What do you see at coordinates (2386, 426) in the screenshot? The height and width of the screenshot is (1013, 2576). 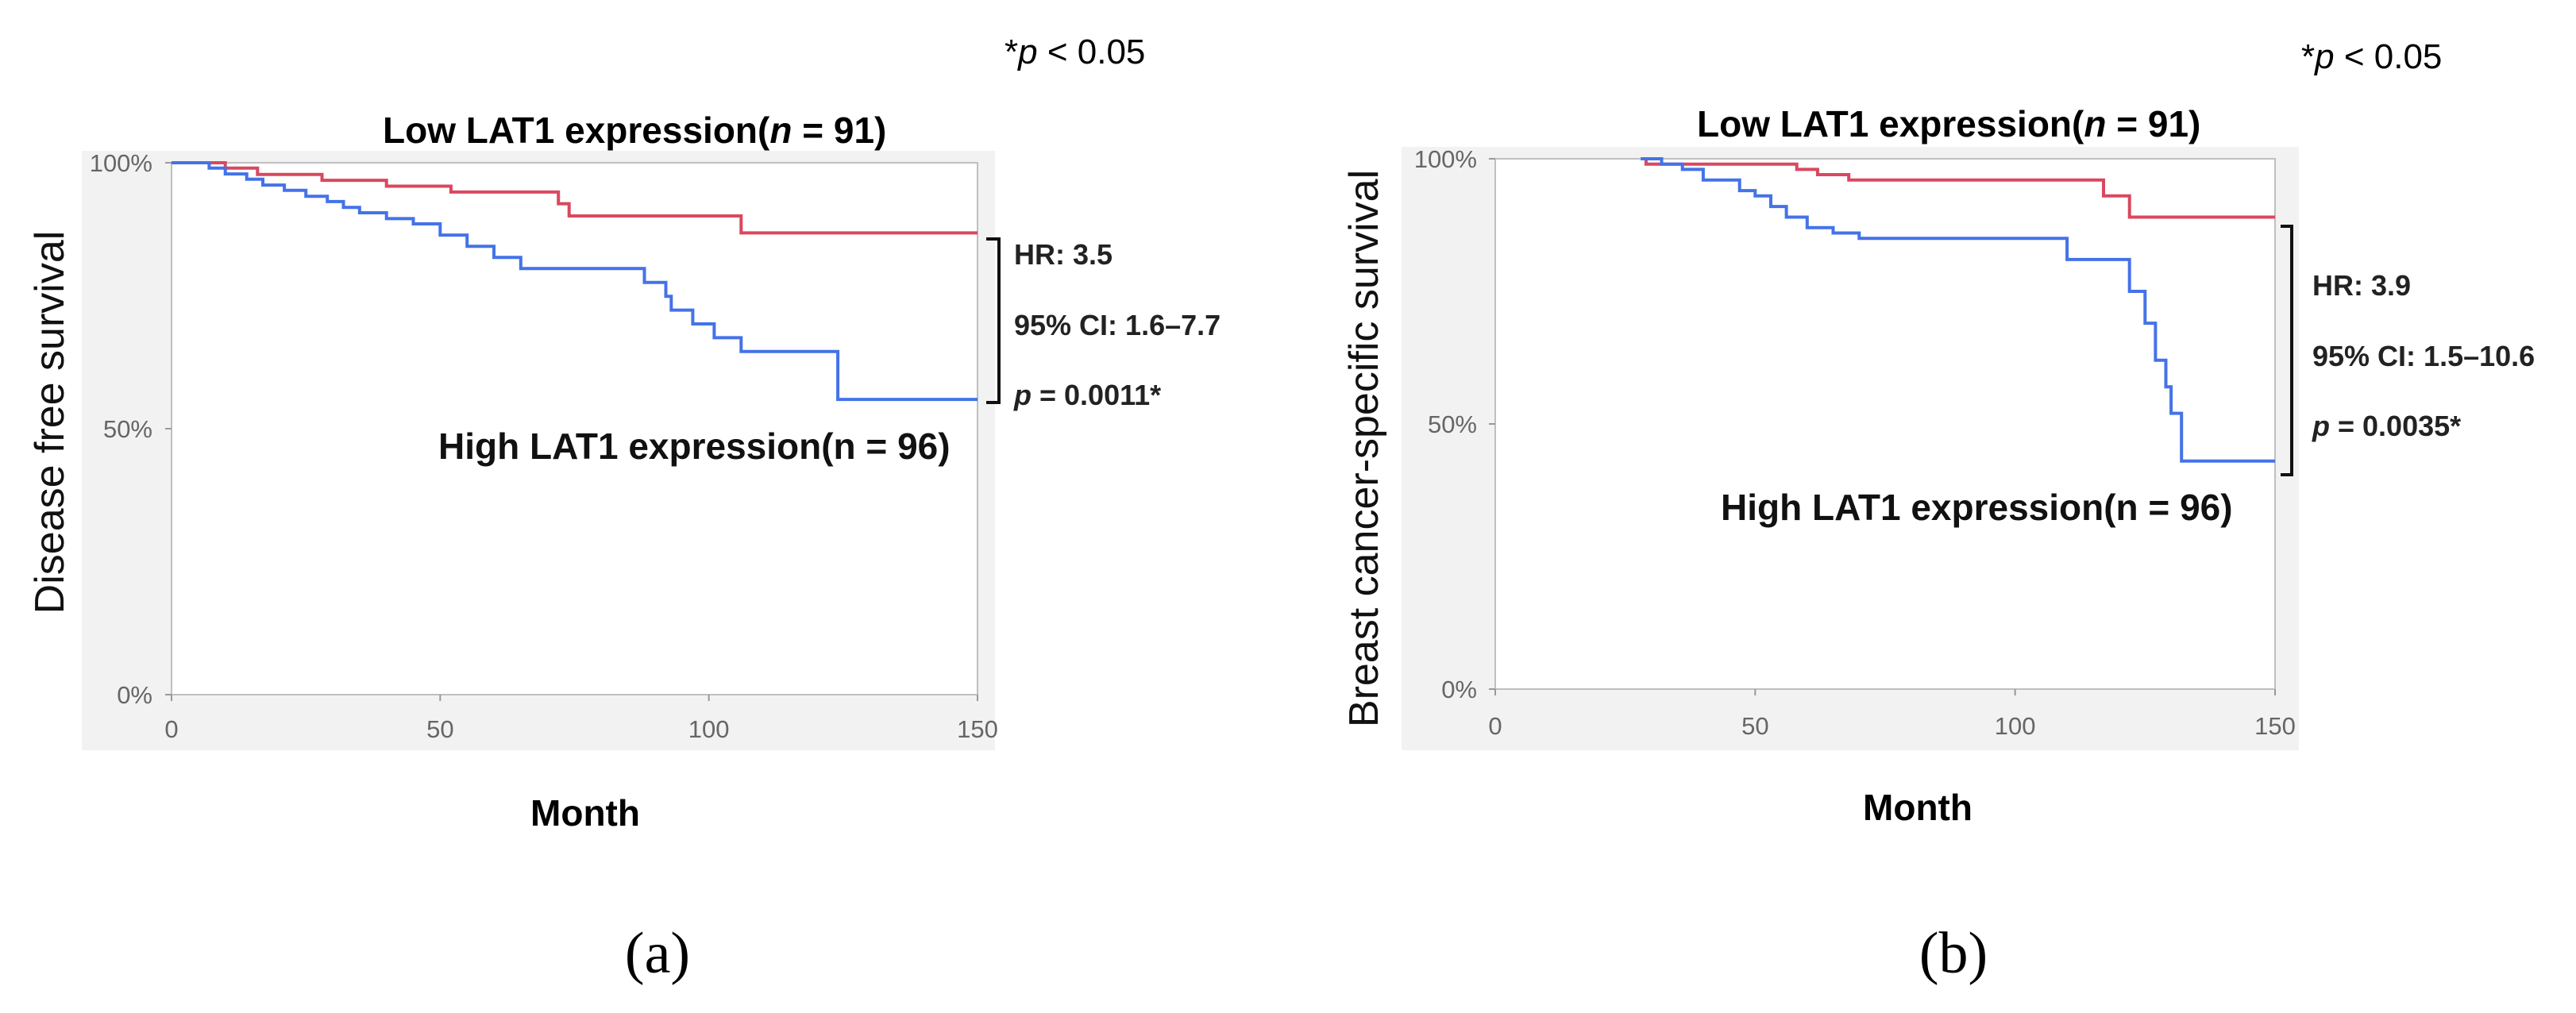 I see `p-text-b: p = 0.0035*` at bounding box center [2386, 426].